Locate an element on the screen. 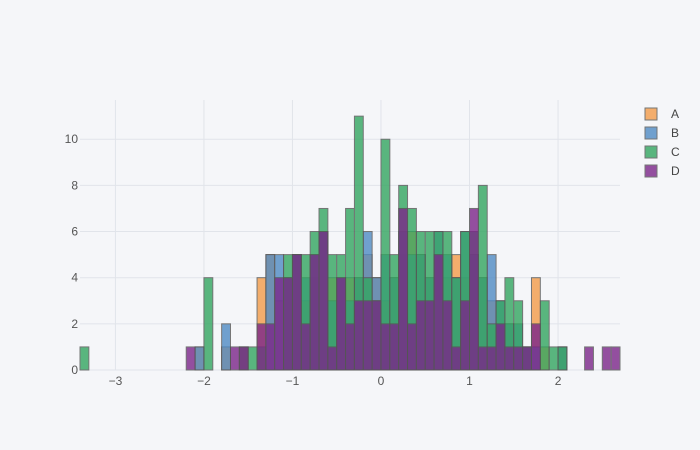 This screenshot has width=700, height=450. y-tick-label: 0 is located at coordinates (74, 370).